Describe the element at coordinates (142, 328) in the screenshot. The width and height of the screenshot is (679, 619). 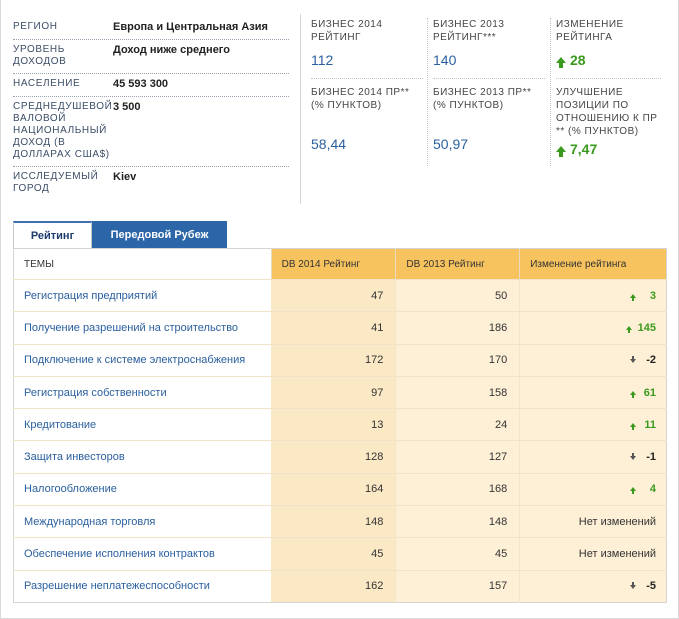
I see `topic-link: Получение разрешений на строительство` at that location.